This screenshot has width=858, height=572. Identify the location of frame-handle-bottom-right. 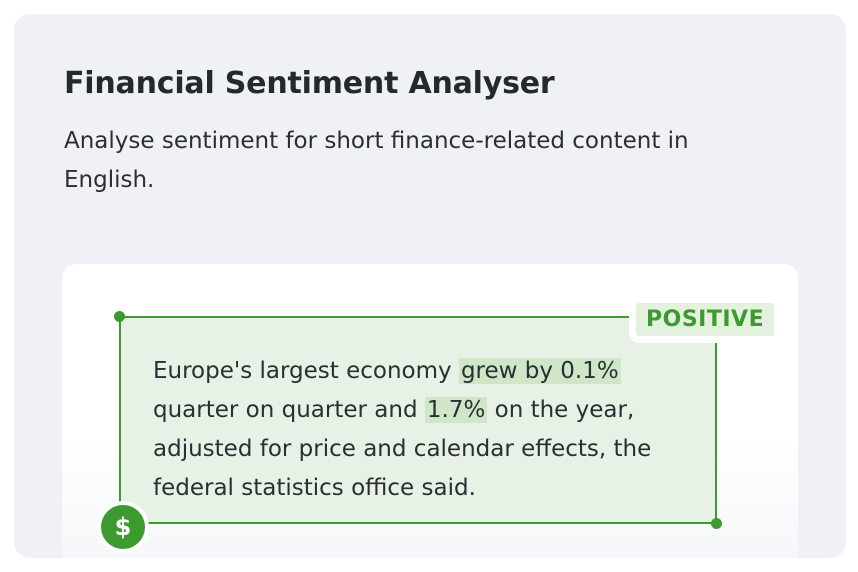
(716, 523).